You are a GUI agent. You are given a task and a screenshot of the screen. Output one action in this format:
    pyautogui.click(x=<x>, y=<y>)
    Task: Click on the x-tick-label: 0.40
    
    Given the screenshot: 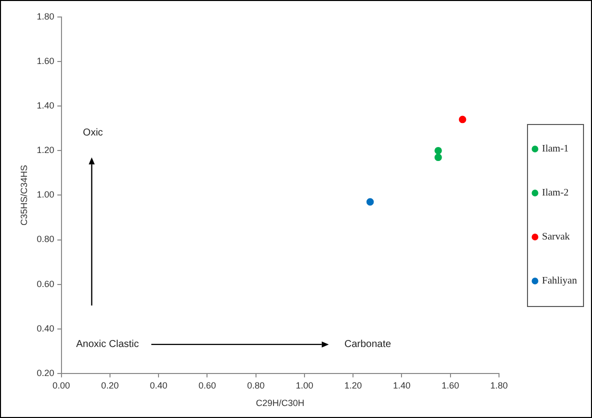 What is the action you would take?
    pyautogui.click(x=159, y=385)
    